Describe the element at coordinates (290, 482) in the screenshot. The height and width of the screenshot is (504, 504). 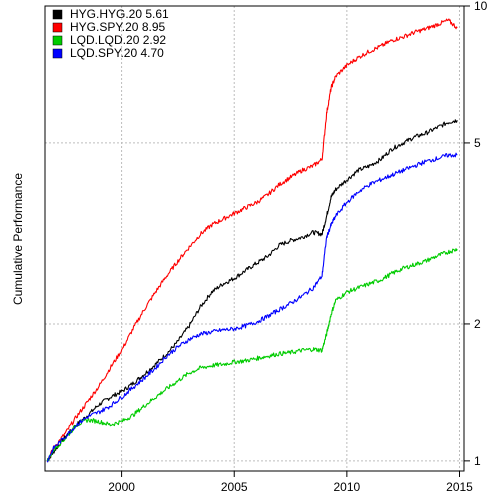
I see `x-axis: 2000 2005 2010 2015` at that location.